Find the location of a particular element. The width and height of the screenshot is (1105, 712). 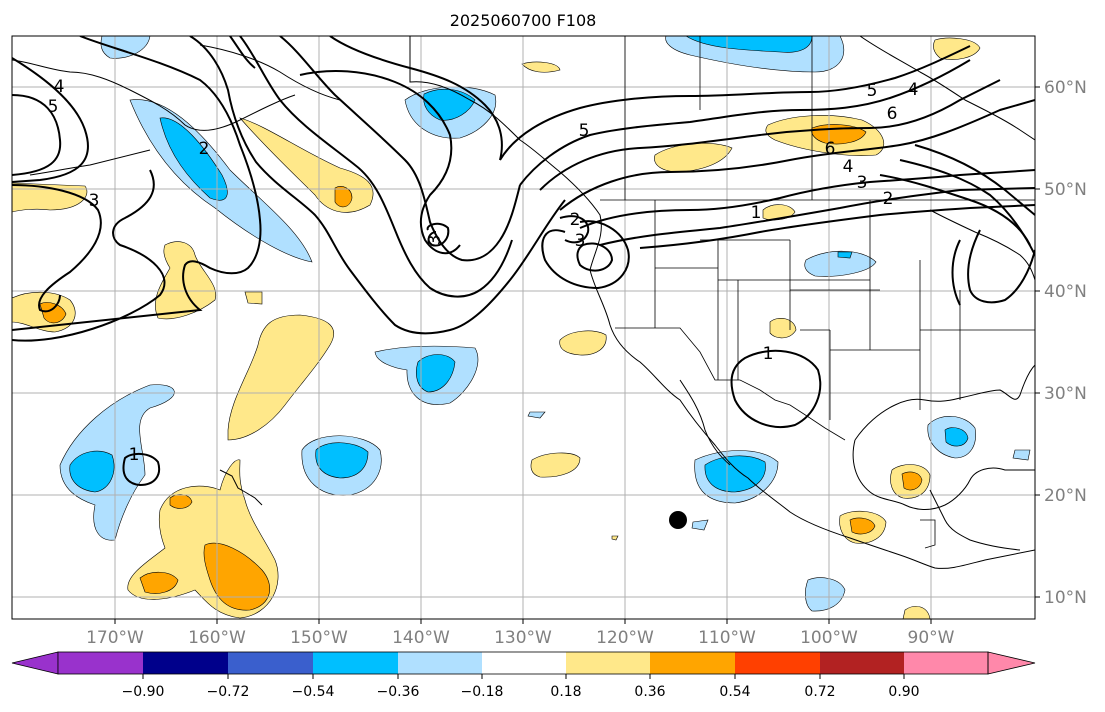

colorbar-tick-label: −0.36 is located at coordinates (398, 692).